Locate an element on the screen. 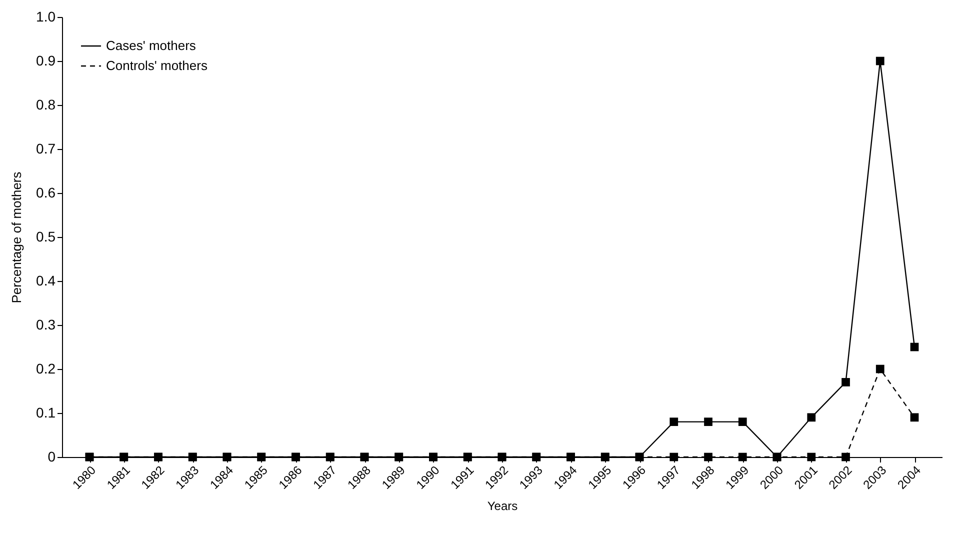  y-tick-label: 0.1 is located at coordinates (46, 412).